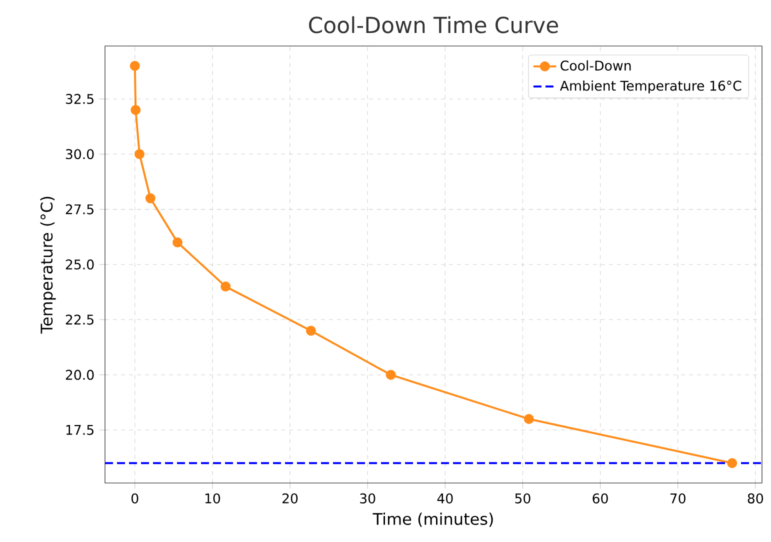 The width and height of the screenshot is (771, 542). What do you see at coordinates (80, 154) in the screenshot?
I see `y-tick-label: 30.0` at bounding box center [80, 154].